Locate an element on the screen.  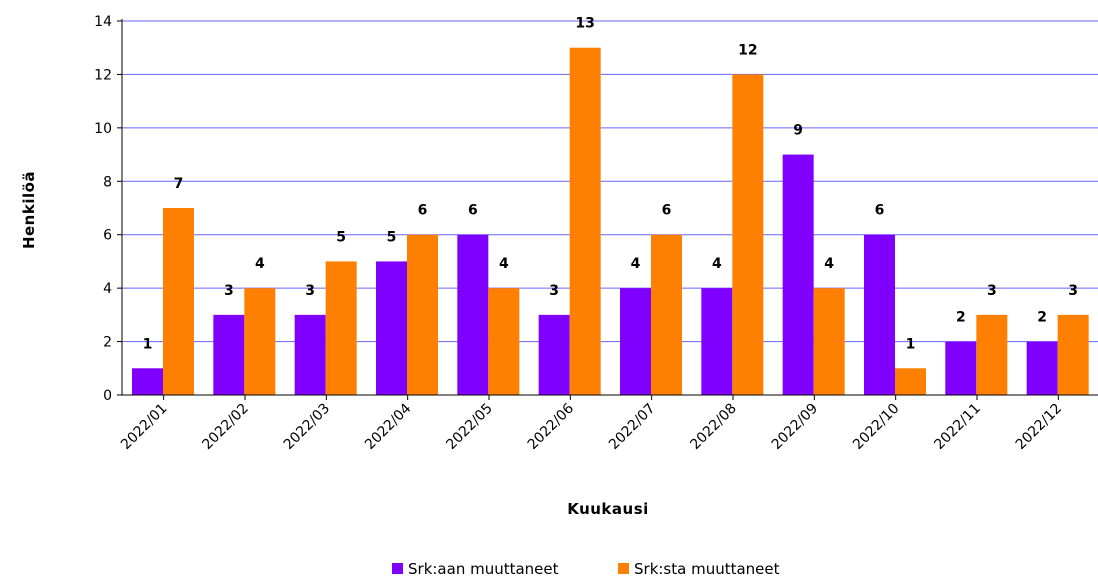
x-tick-label: 2022/05 is located at coordinates (469, 427).